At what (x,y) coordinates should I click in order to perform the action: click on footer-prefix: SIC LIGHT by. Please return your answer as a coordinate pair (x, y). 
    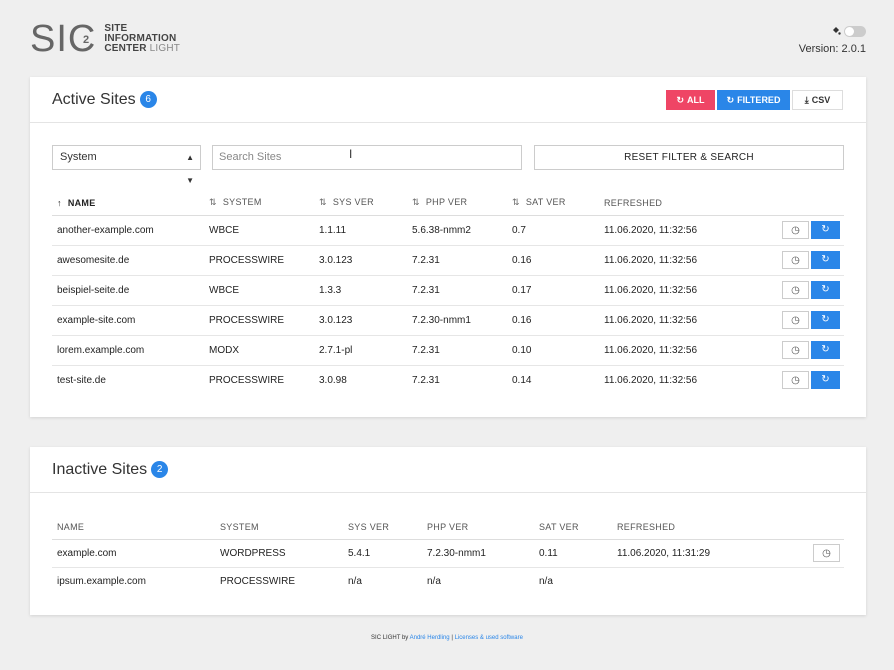
    Looking at the image, I should click on (390, 638).